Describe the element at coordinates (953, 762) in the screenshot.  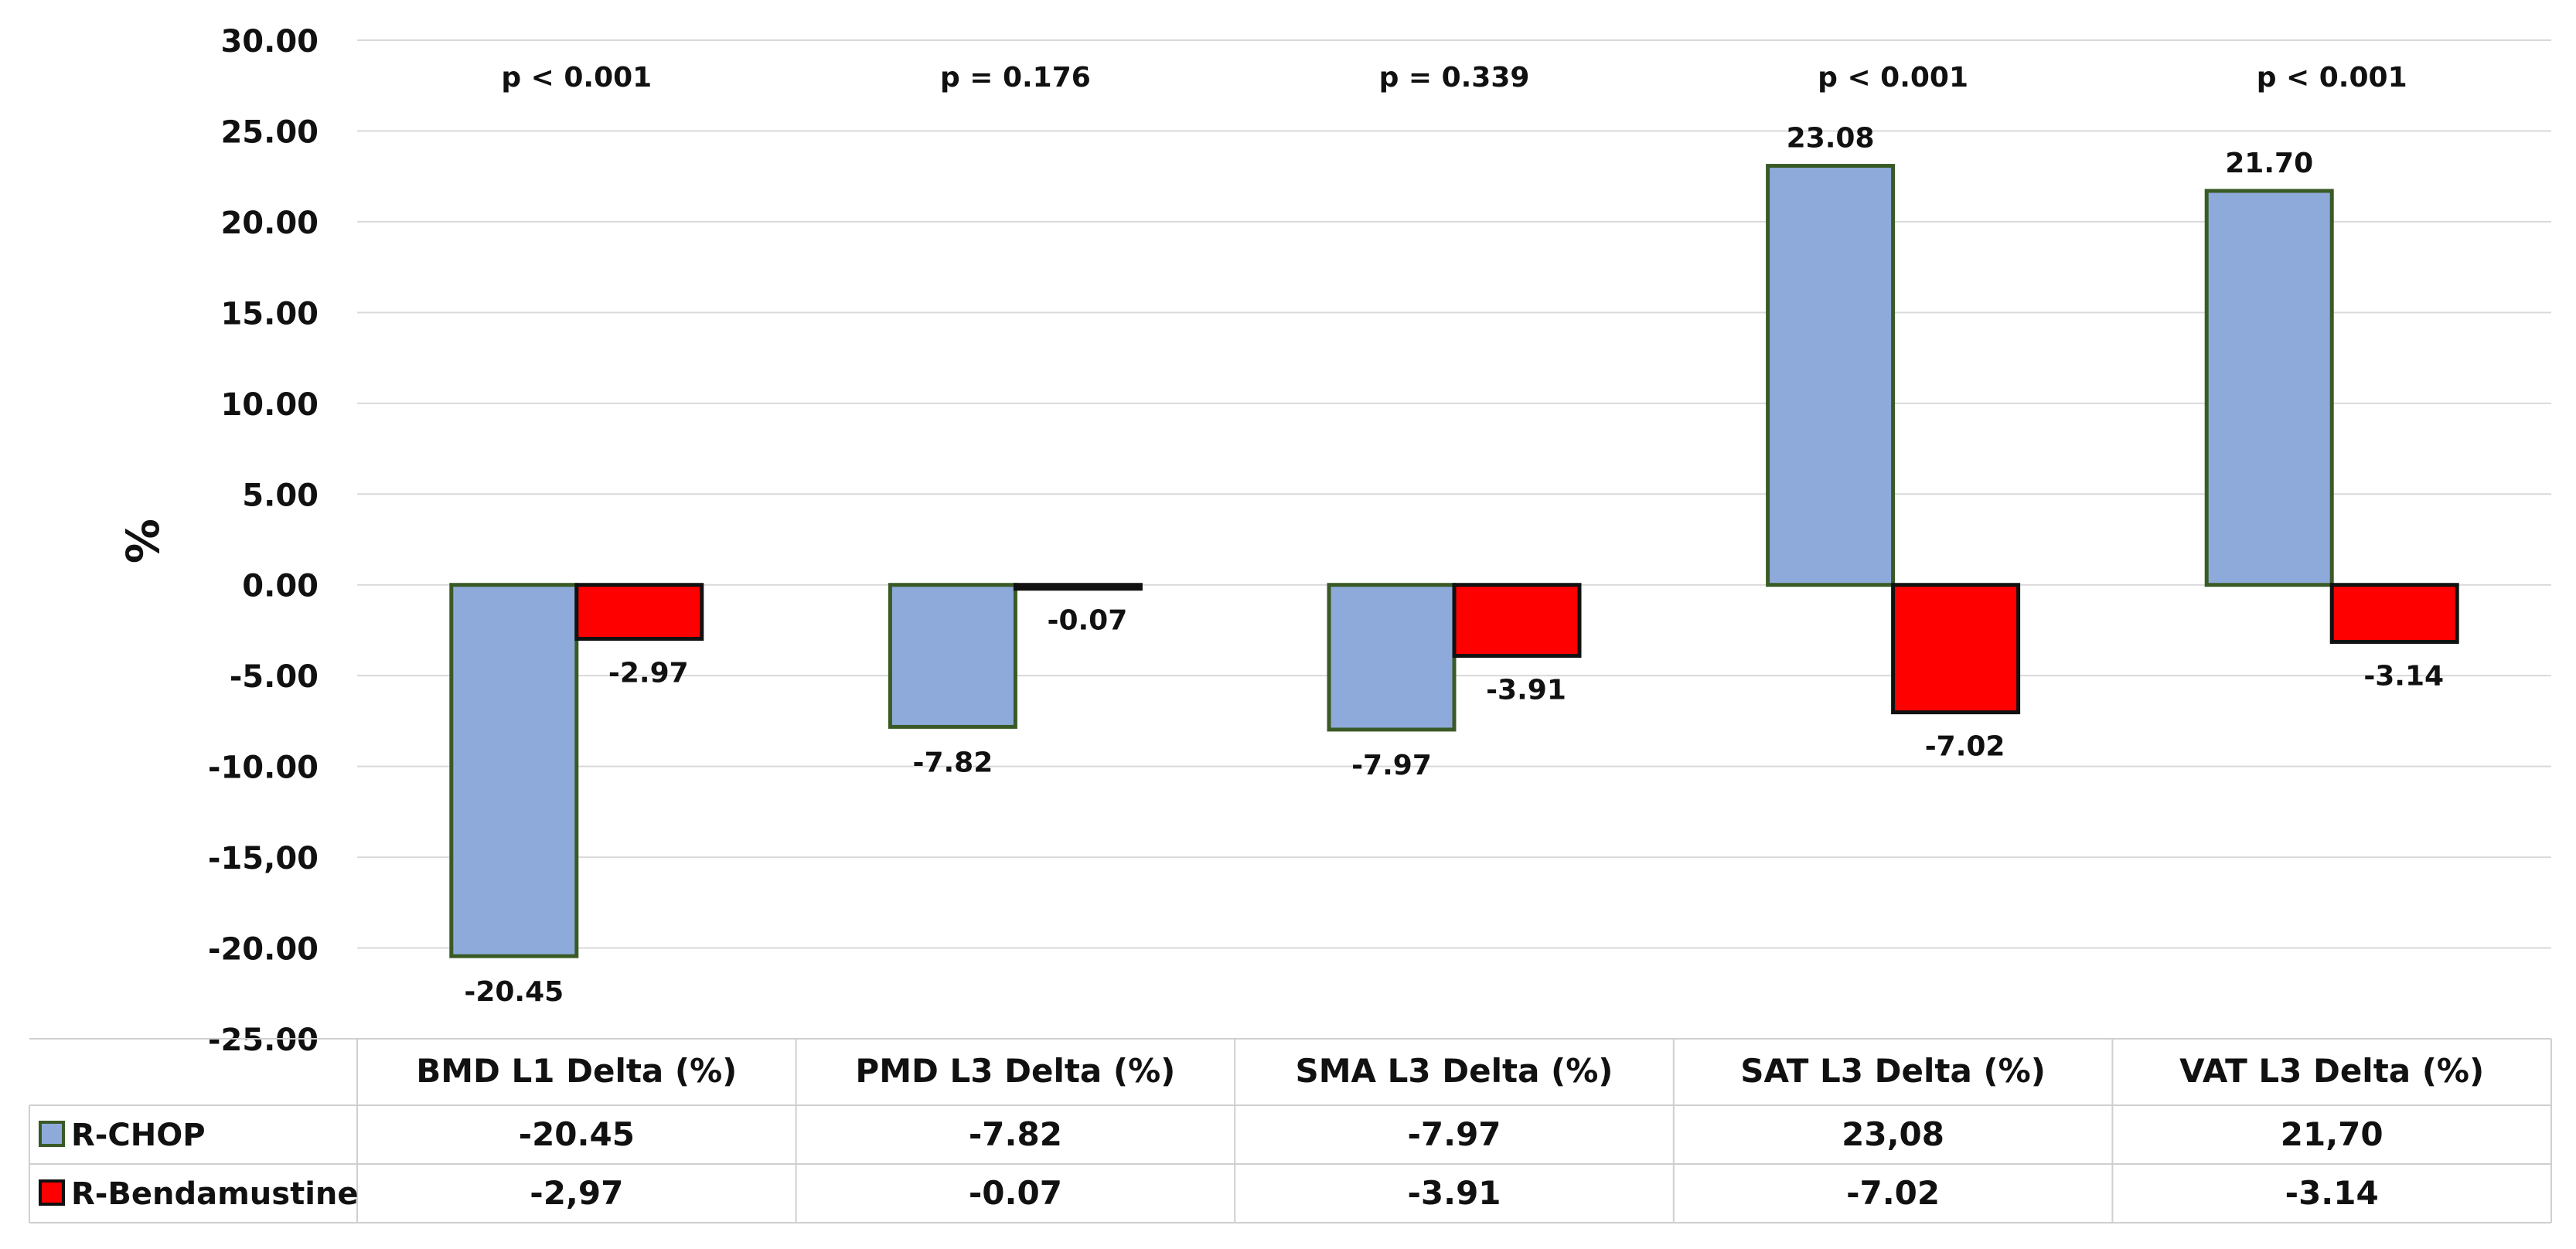
I see `data-label: -7.82` at that location.